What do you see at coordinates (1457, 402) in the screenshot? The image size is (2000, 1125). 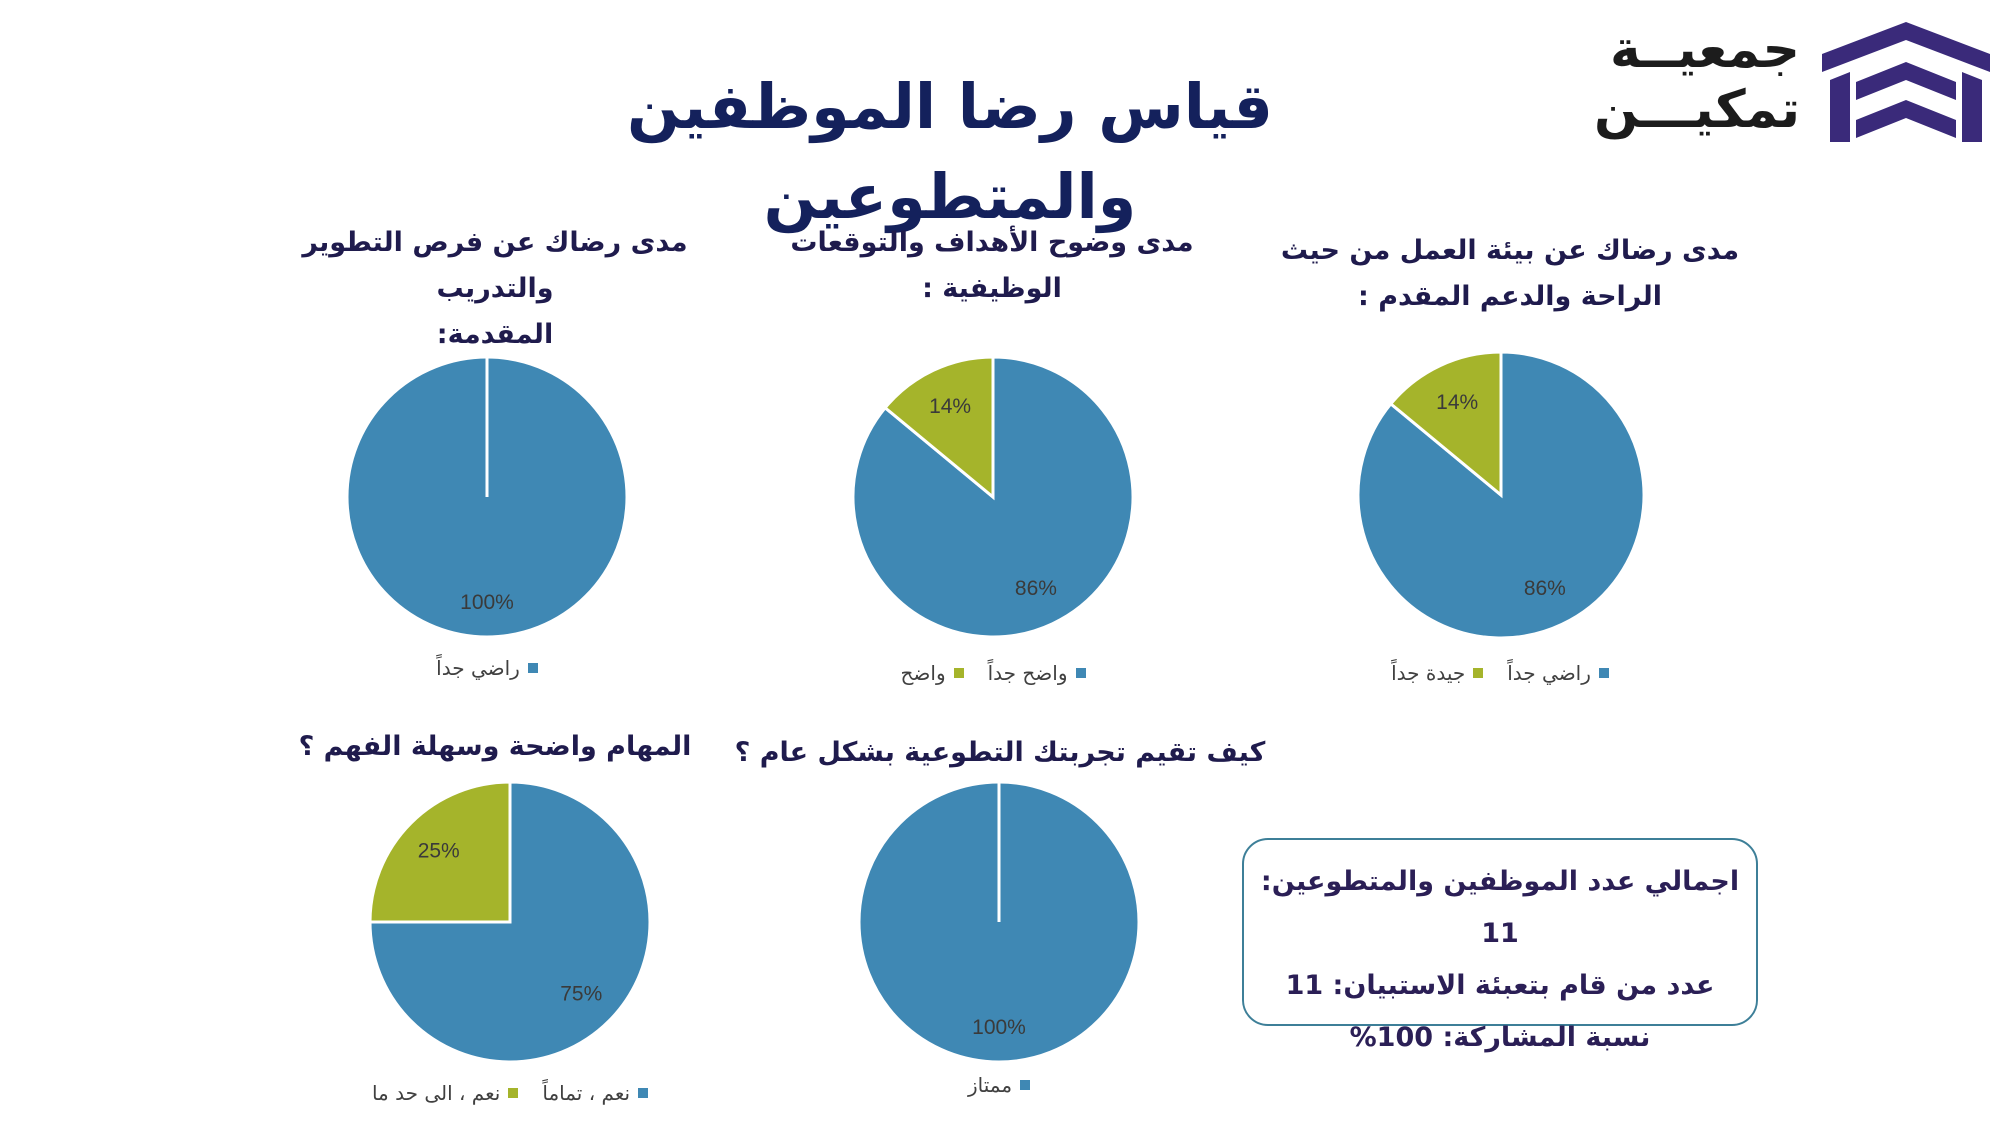 I see `chart-1-data-label-2: 14%` at bounding box center [1457, 402].